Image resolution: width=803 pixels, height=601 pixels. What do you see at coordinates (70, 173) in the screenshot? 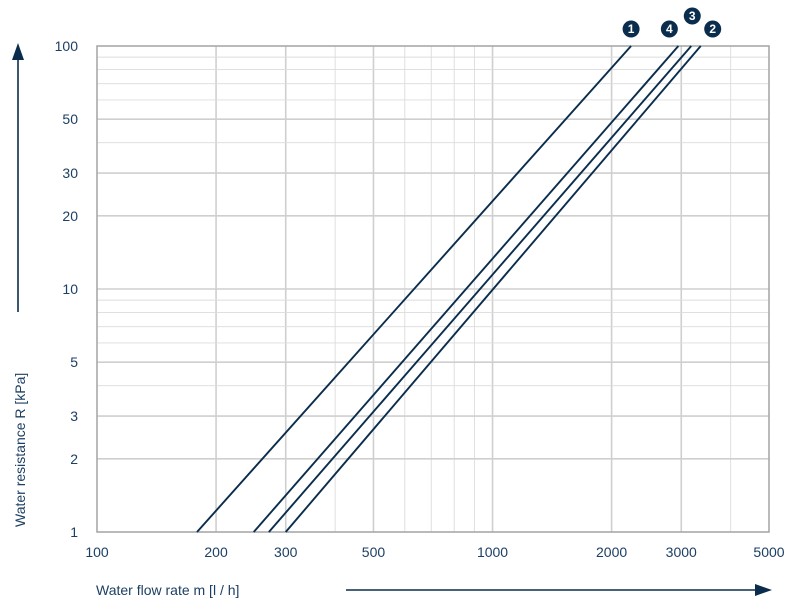
I see `y-tick-label: 30` at bounding box center [70, 173].